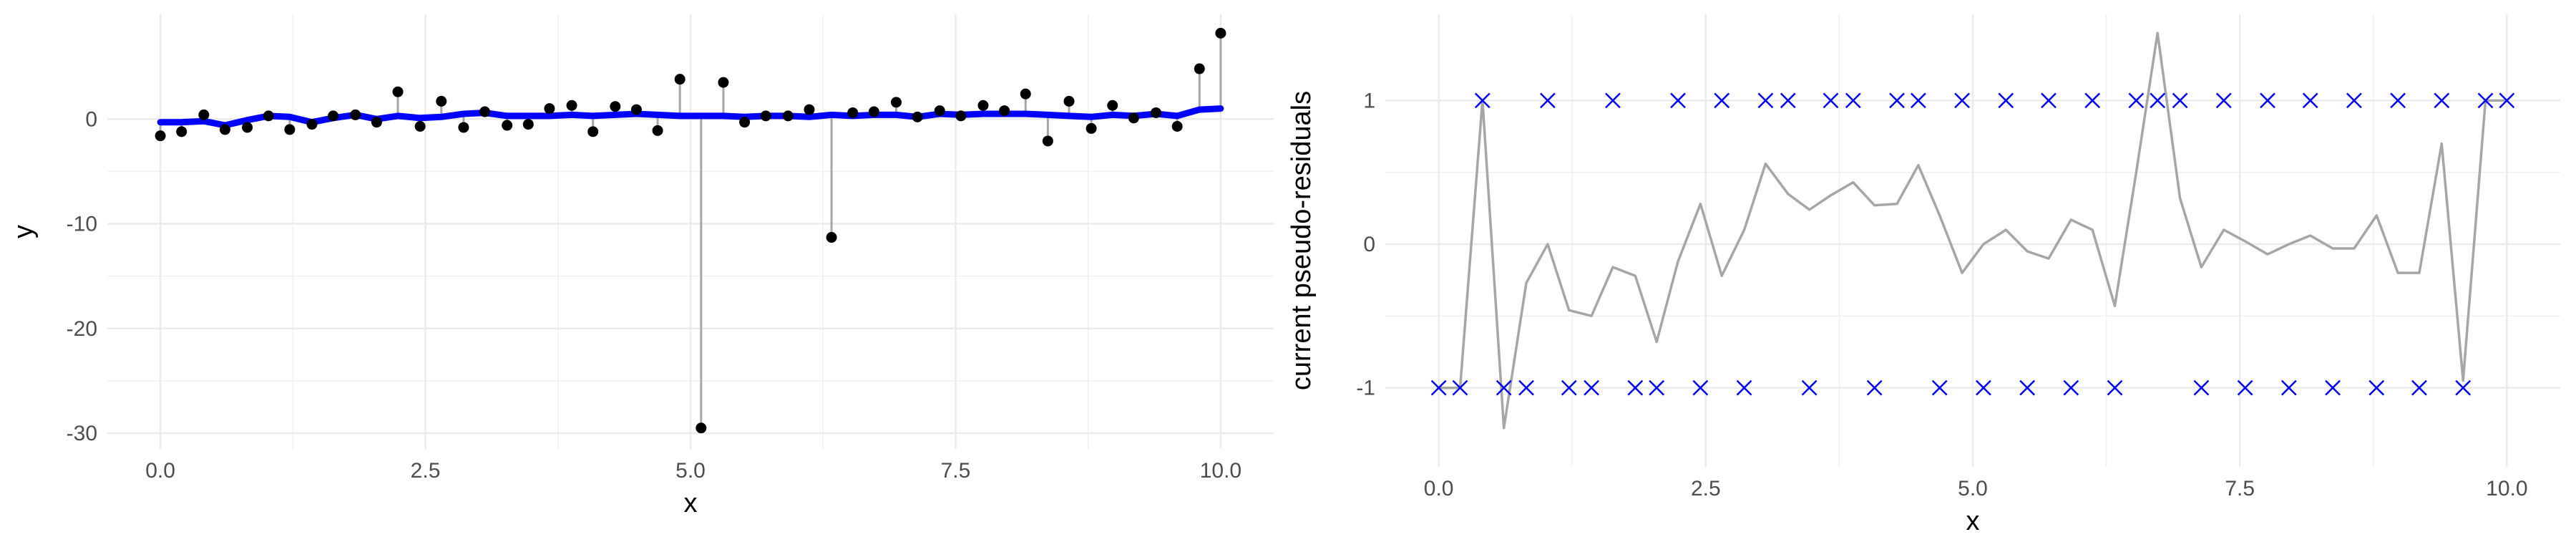 This screenshot has width=2576, height=537. What do you see at coordinates (1365, 388) in the screenshot?
I see `y-tick-label: -1` at bounding box center [1365, 388].